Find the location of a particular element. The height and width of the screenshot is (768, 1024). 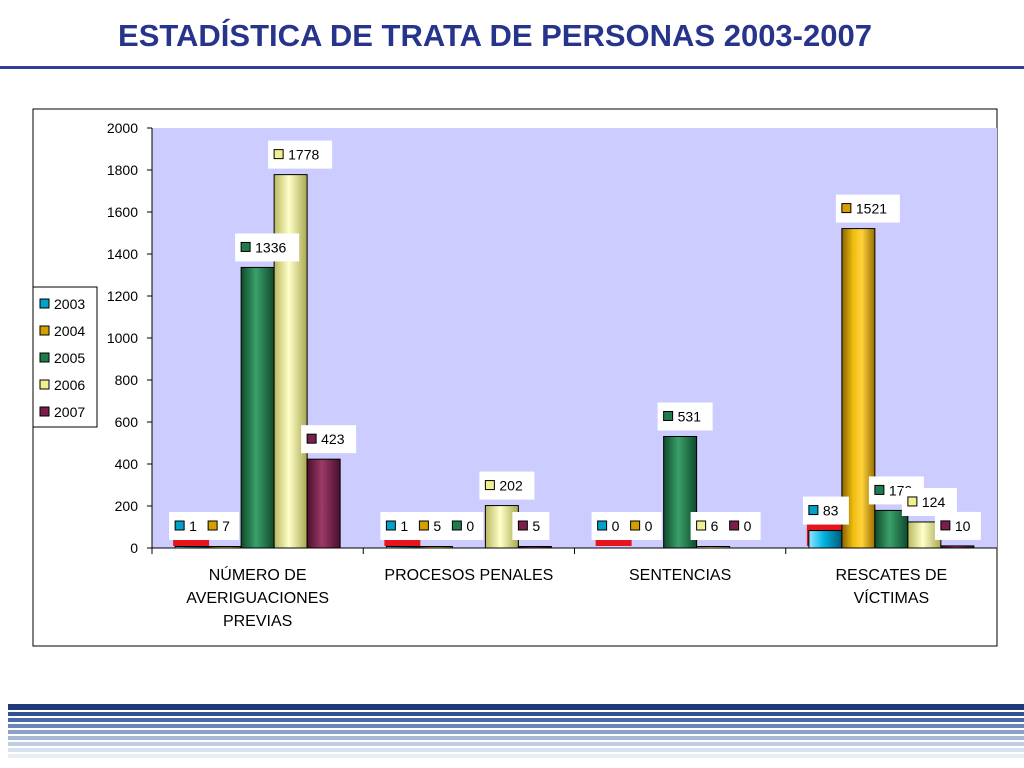

y-tick-label: 200 is located at coordinates (127, 506).